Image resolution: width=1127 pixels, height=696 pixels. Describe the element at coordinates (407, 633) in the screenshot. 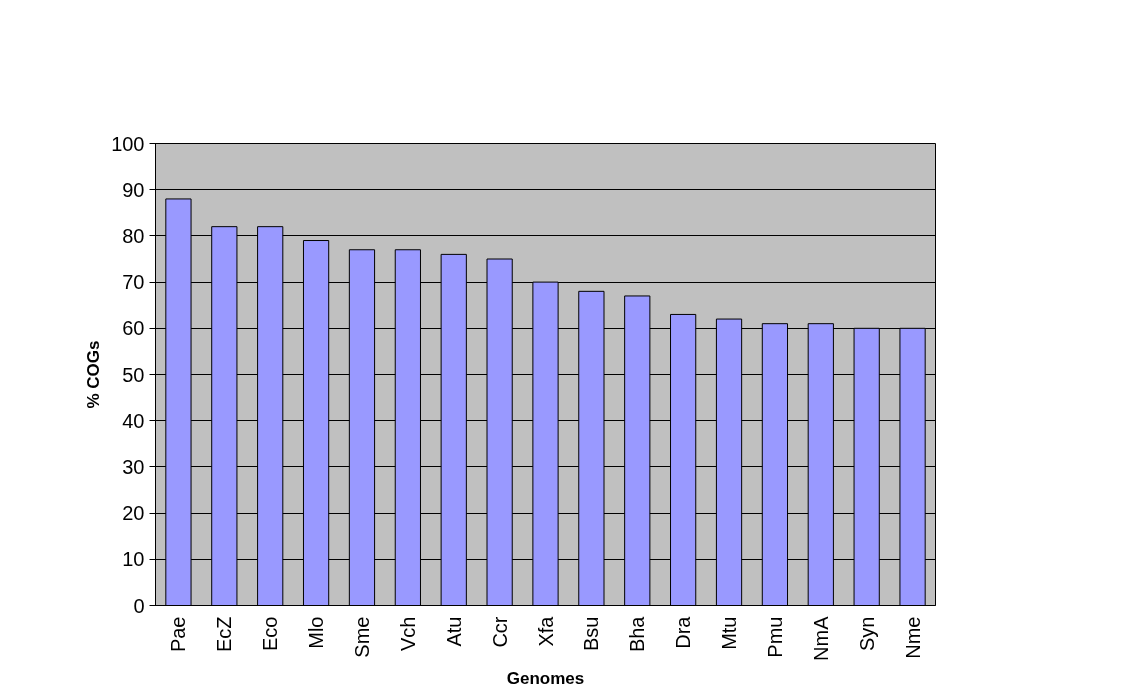

I see `x-tick-label: Vch` at that location.